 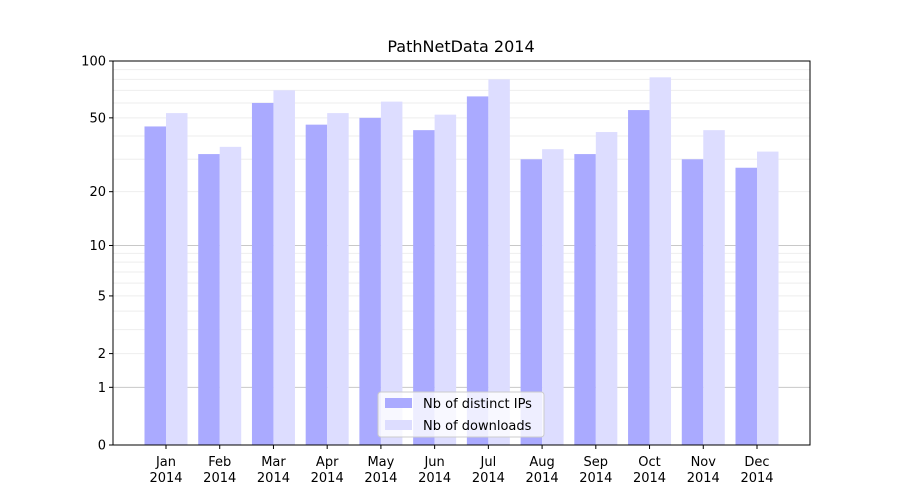 I want to click on y-tick-label: 2, so click(x=102, y=354).